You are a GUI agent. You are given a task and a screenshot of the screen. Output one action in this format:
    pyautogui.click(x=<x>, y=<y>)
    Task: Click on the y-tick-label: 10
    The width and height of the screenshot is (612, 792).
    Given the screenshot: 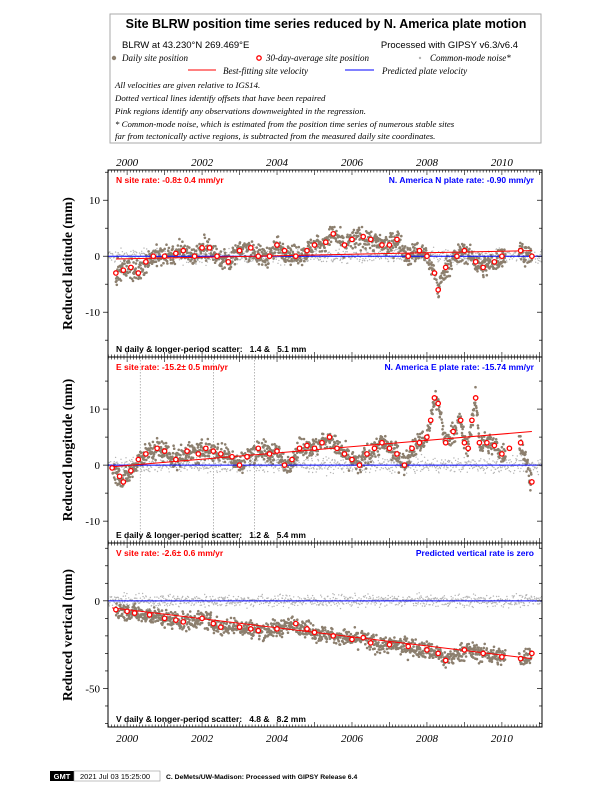 What is the action you would take?
    pyautogui.click(x=95, y=201)
    